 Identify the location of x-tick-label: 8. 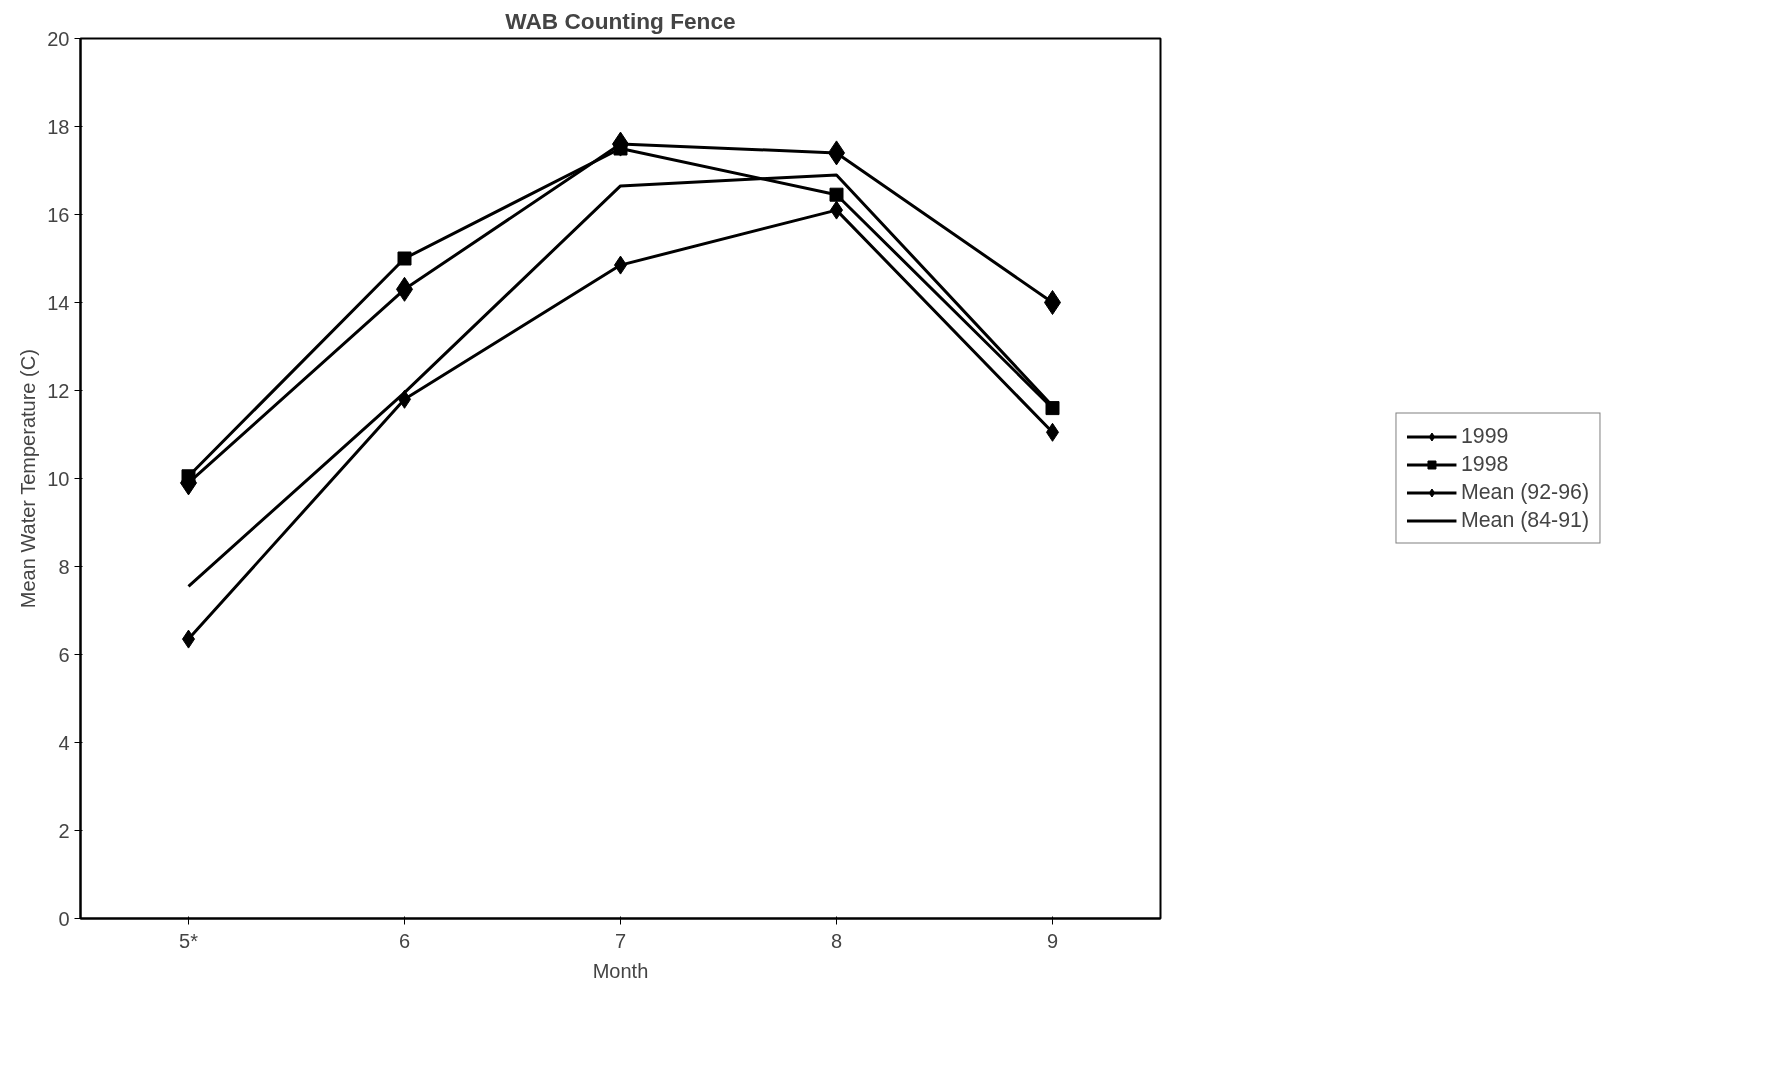
(836, 940).